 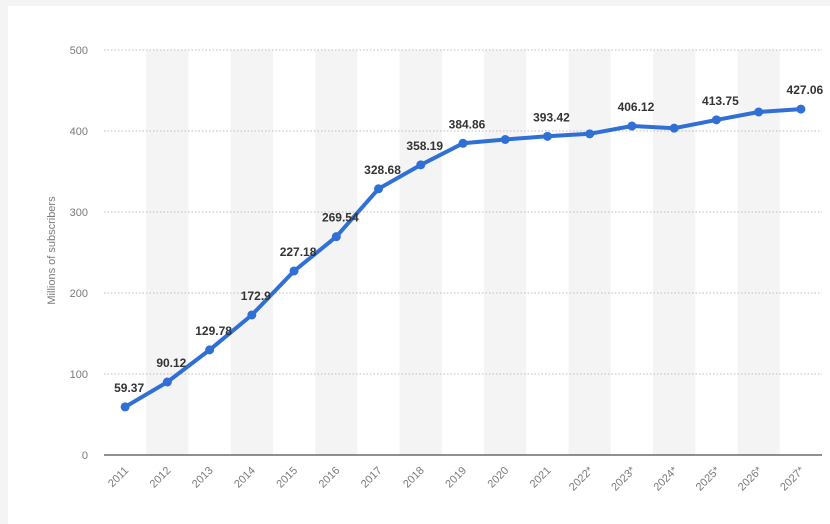 What do you see at coordinates (551, 117) in the screenshot?
I see `data-label: 393.42` at bounding box center [551, 117].